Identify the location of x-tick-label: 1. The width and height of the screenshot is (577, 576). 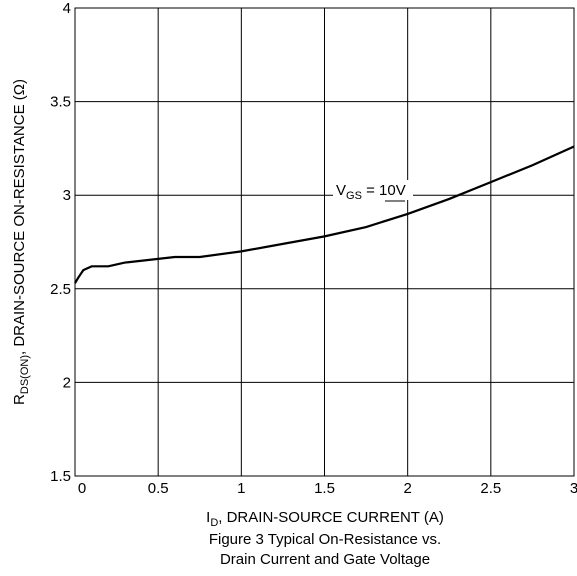
(241, 488).